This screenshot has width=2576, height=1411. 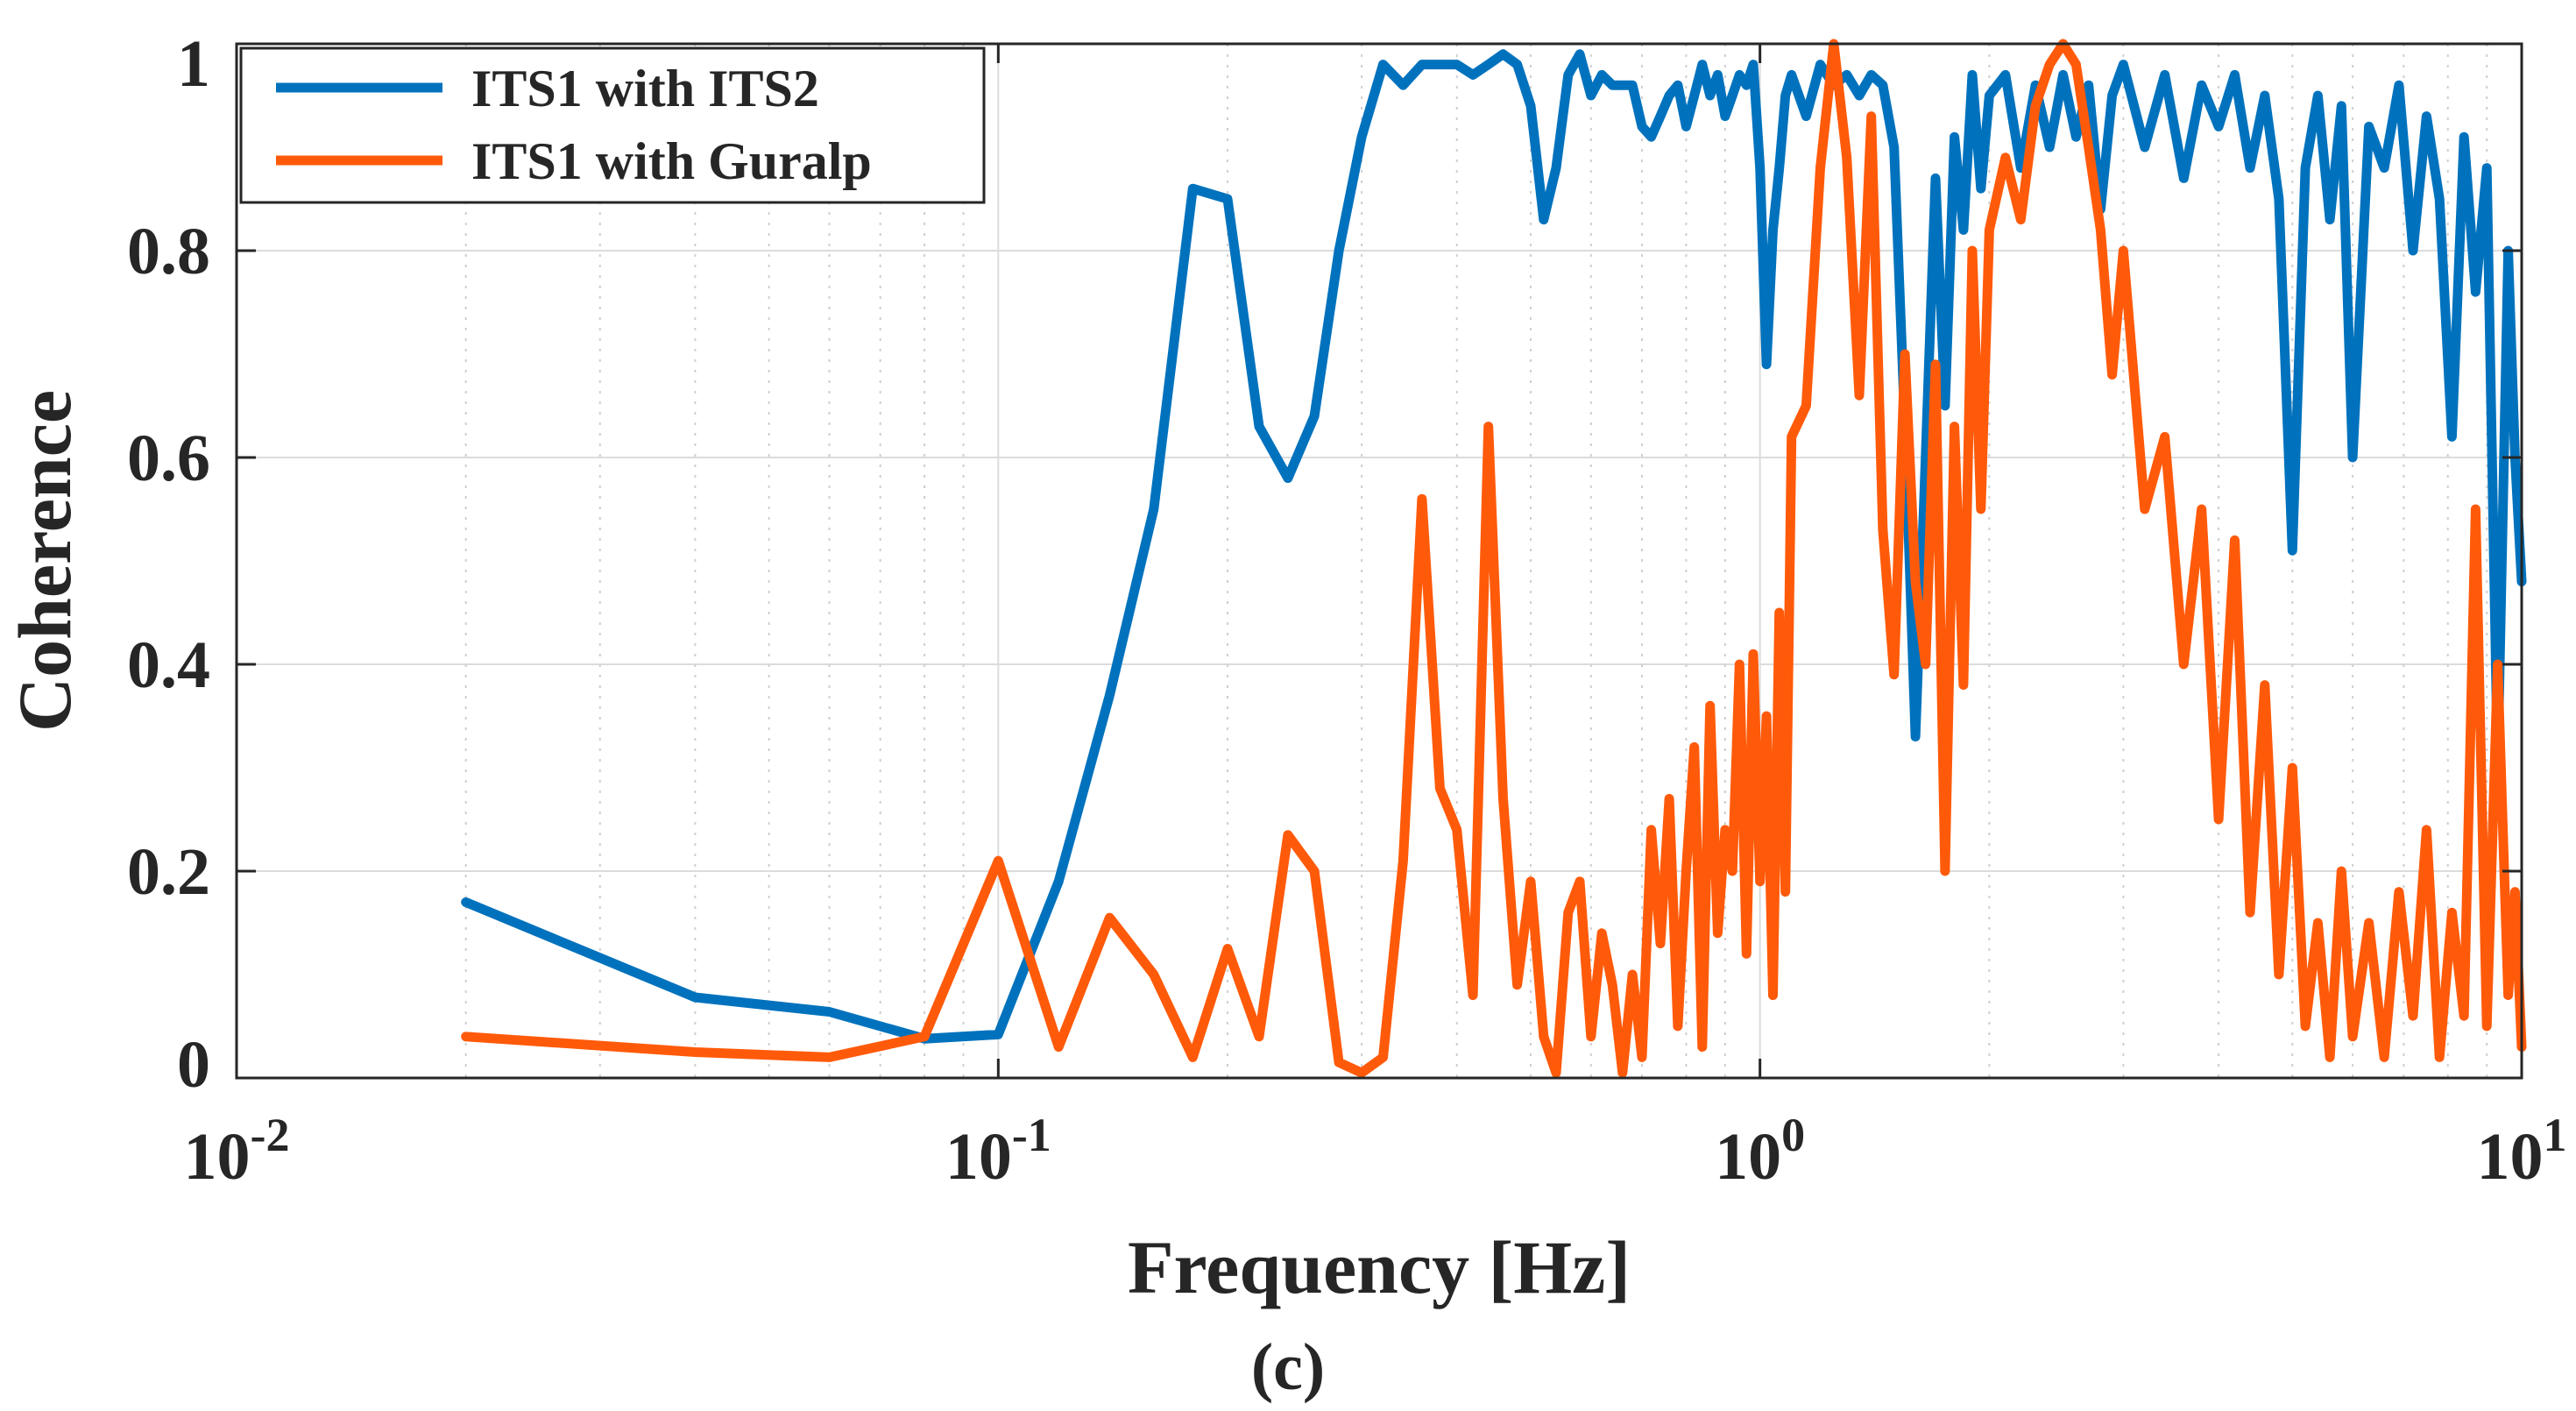 I want to click on x-tick-label: 10⁻², so click(x=237, y=1151).